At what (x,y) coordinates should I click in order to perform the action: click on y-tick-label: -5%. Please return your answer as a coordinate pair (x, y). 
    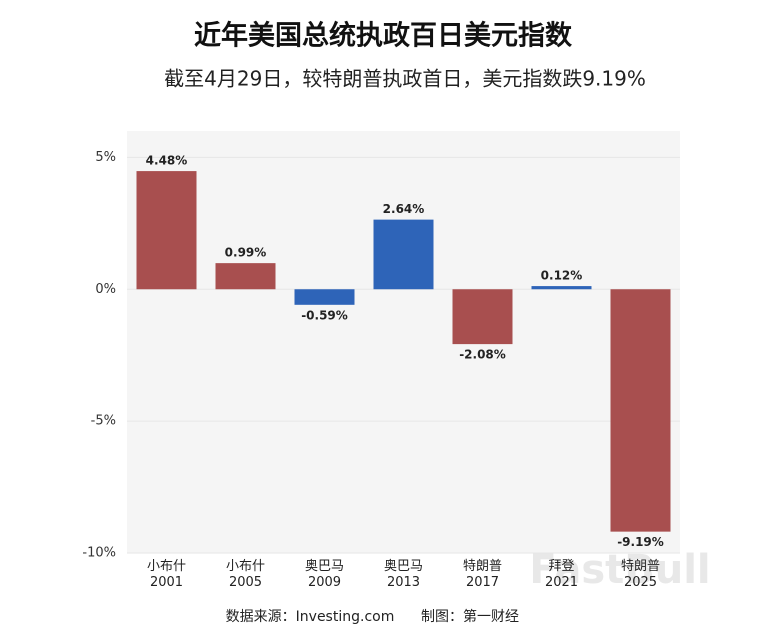
    Looking at the image, I should click on (103, 421).